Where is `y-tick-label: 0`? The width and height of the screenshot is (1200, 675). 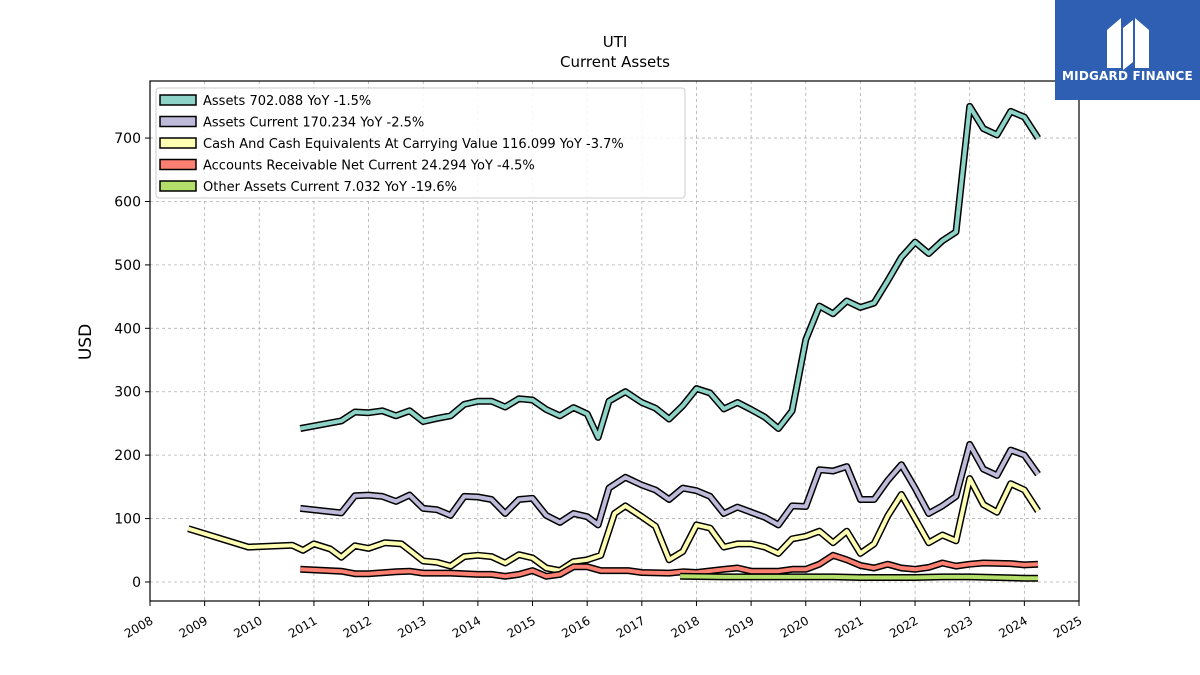 y-tick-label: 0 is located at coordinates (136, 583).